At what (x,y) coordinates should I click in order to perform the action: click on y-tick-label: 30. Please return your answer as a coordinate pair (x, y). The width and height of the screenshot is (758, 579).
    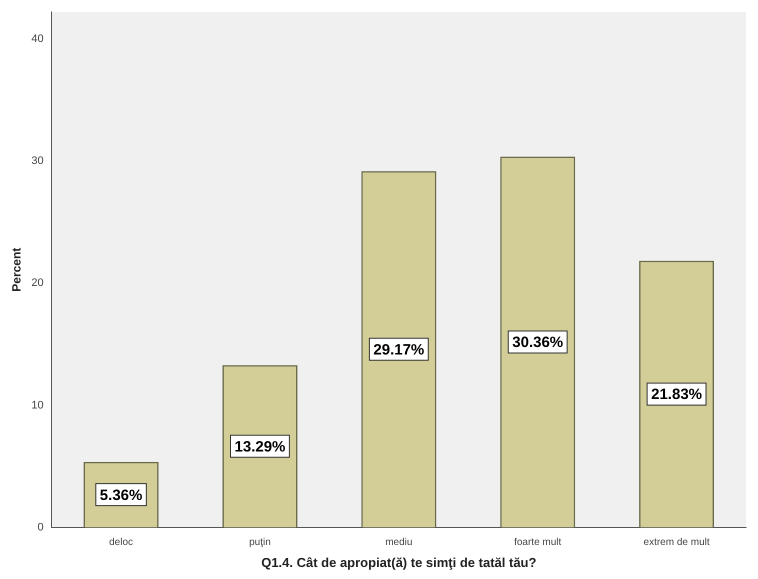
    Looking at the image, I should click on (37, 161).